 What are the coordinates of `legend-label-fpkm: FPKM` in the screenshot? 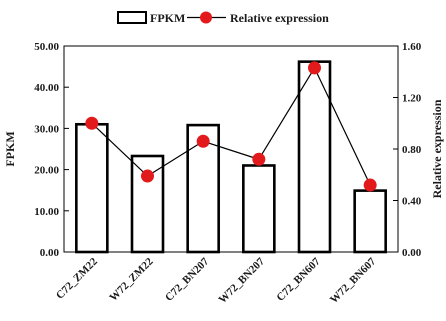 It's located at (167, 18).